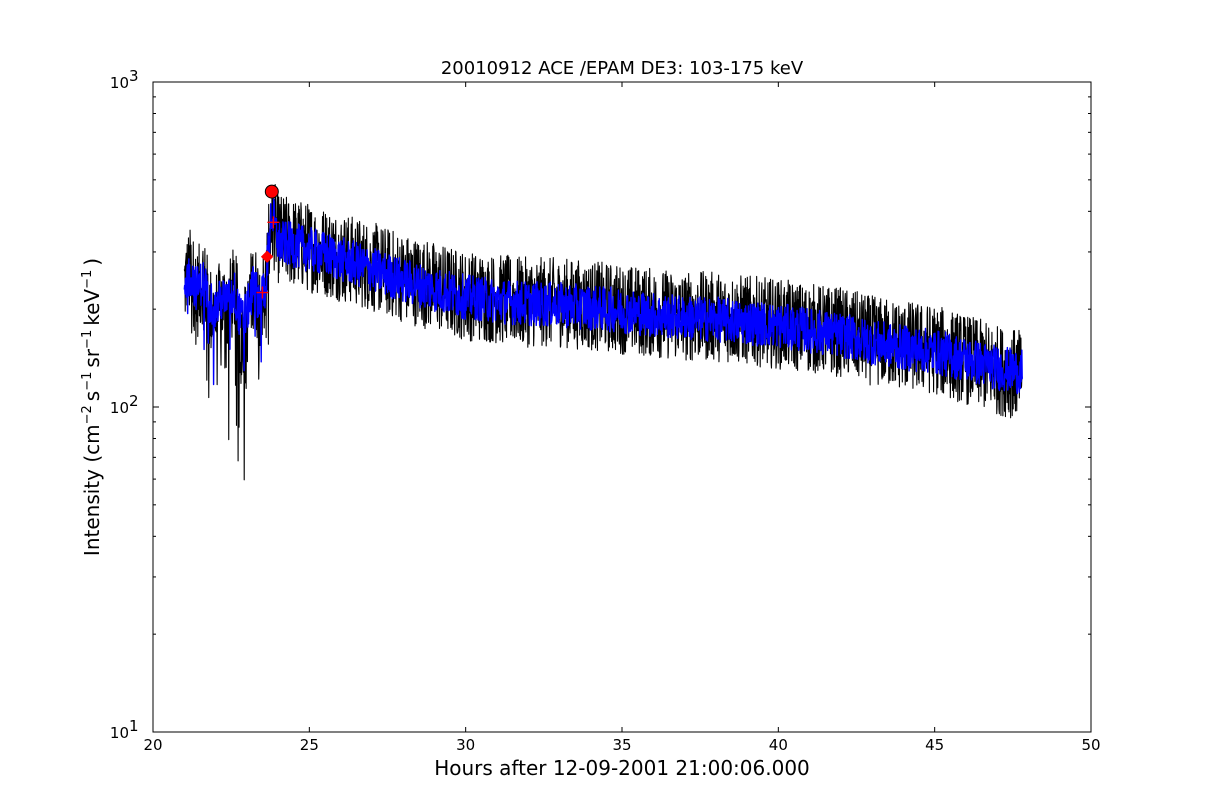 The width and height of the screenshot is (1212, 812). What do you see at coordinates (134, 726) in the screenshot?
I see `y-tick-exponent-0: 1` at bounding box center [134, 726].